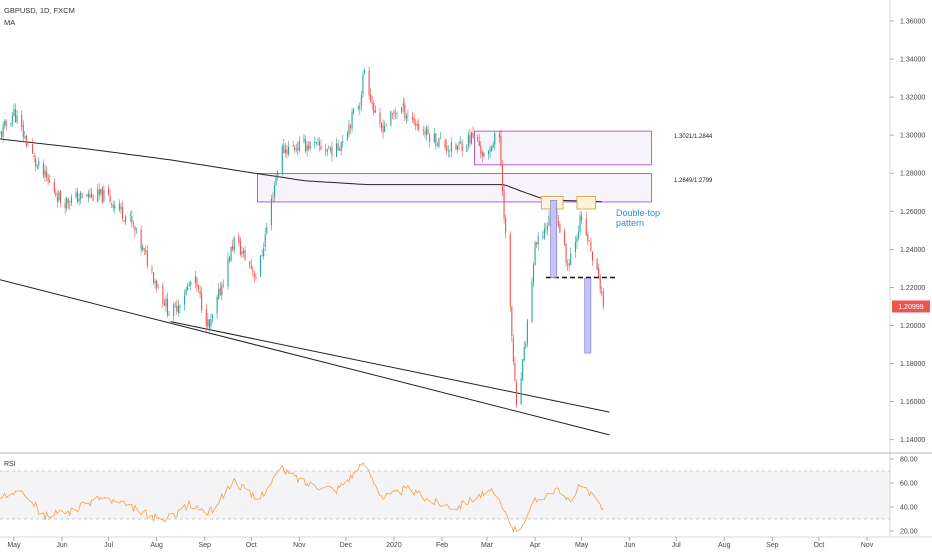  What do you see at coordinates (536, 545) in the screenshot?
I see `x-tick-label: Apr` at bounding box center [536, 545].